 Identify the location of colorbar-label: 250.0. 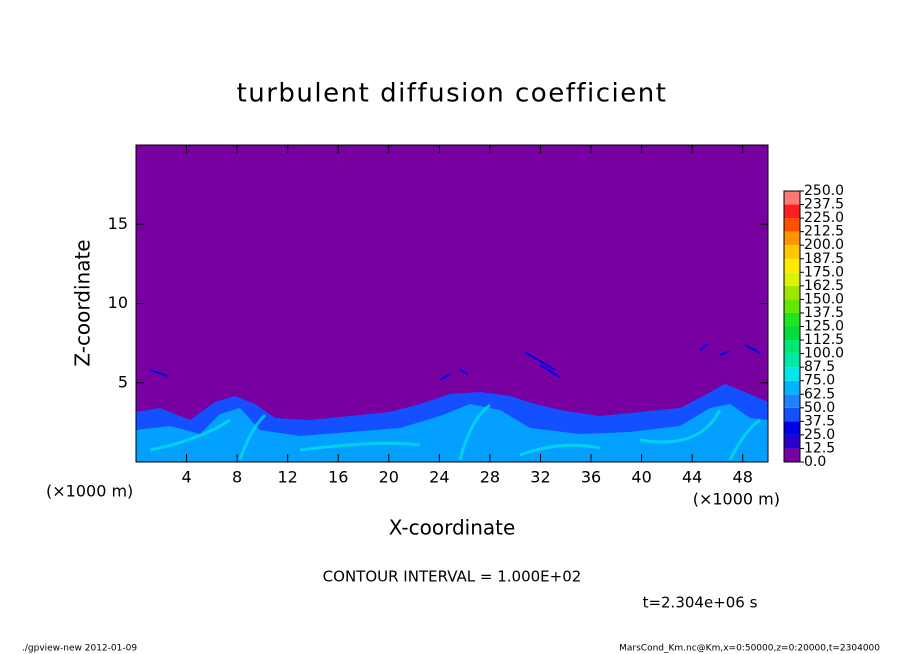
(824, 191).